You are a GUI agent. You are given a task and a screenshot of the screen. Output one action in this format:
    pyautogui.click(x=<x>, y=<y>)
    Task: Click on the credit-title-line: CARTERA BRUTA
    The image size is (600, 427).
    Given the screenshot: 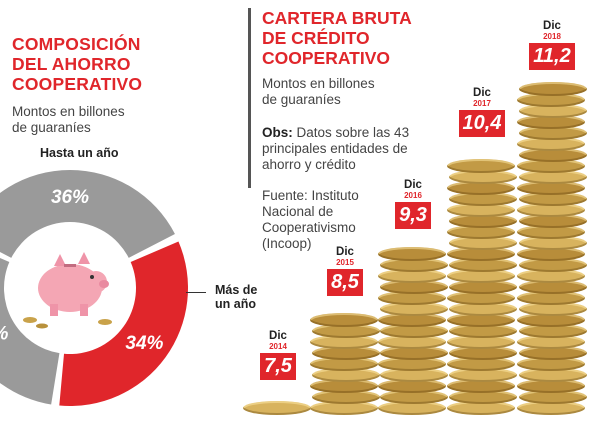 What is the action you would take?
    pyautogui.click(x=337, y=18)
    